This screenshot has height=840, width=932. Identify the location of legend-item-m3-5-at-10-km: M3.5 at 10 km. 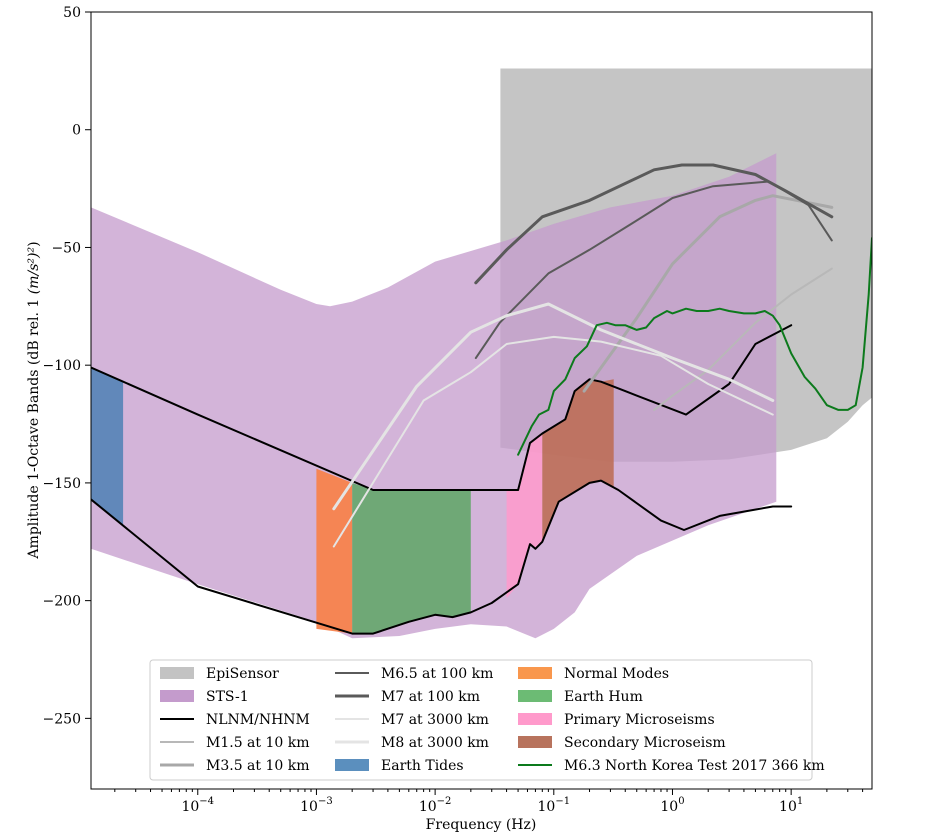
(235, 766).